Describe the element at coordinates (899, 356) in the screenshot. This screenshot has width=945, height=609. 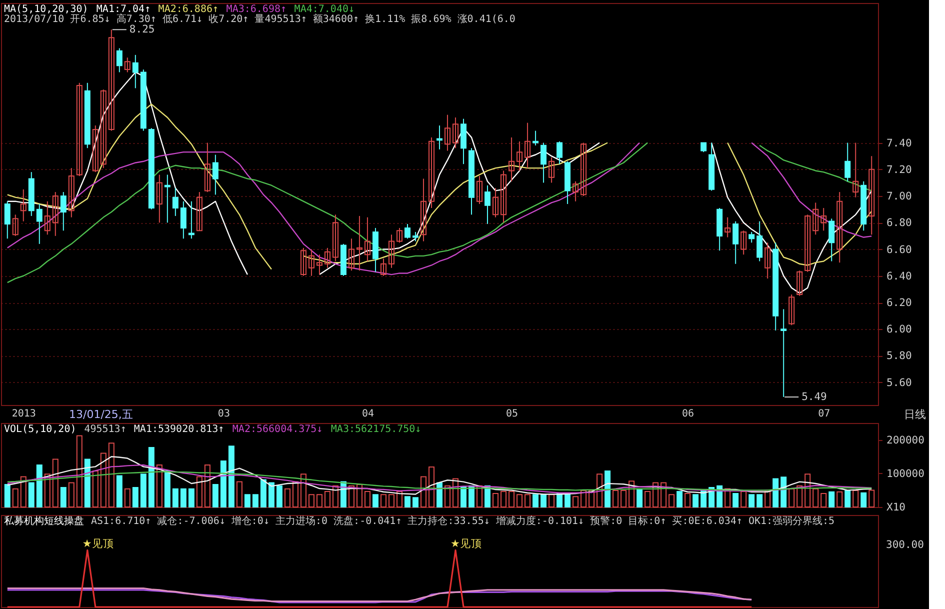
I see `y-tick-label: 5.80` at that location.